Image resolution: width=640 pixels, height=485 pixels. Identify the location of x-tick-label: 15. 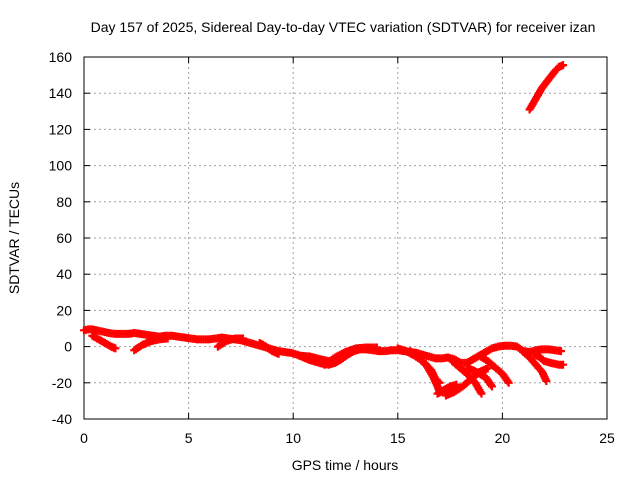
(398, 438).